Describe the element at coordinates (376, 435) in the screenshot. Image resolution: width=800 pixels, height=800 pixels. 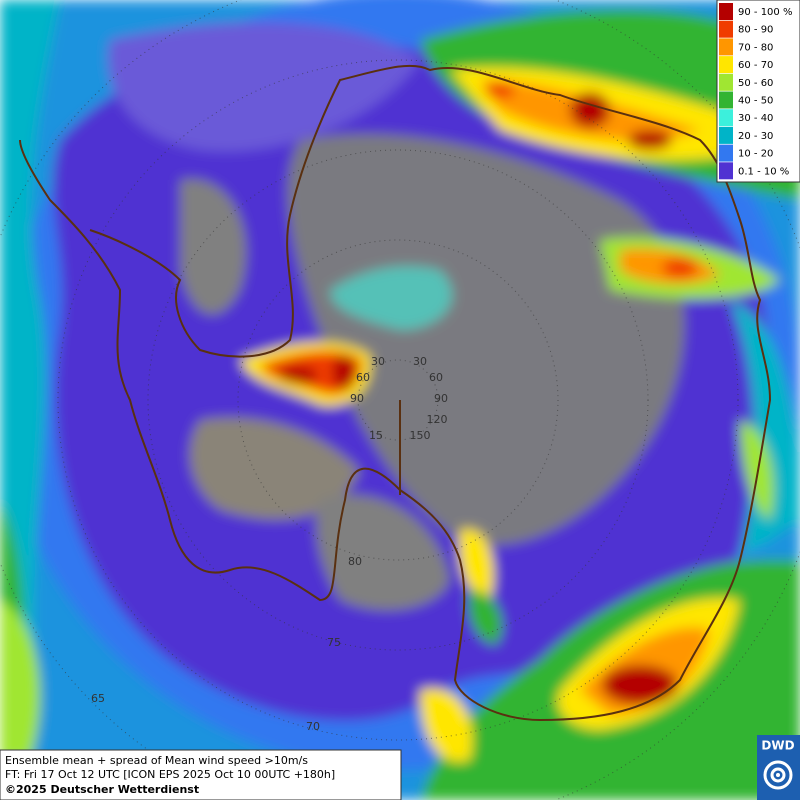
I see `grid-label: 15` at that location.